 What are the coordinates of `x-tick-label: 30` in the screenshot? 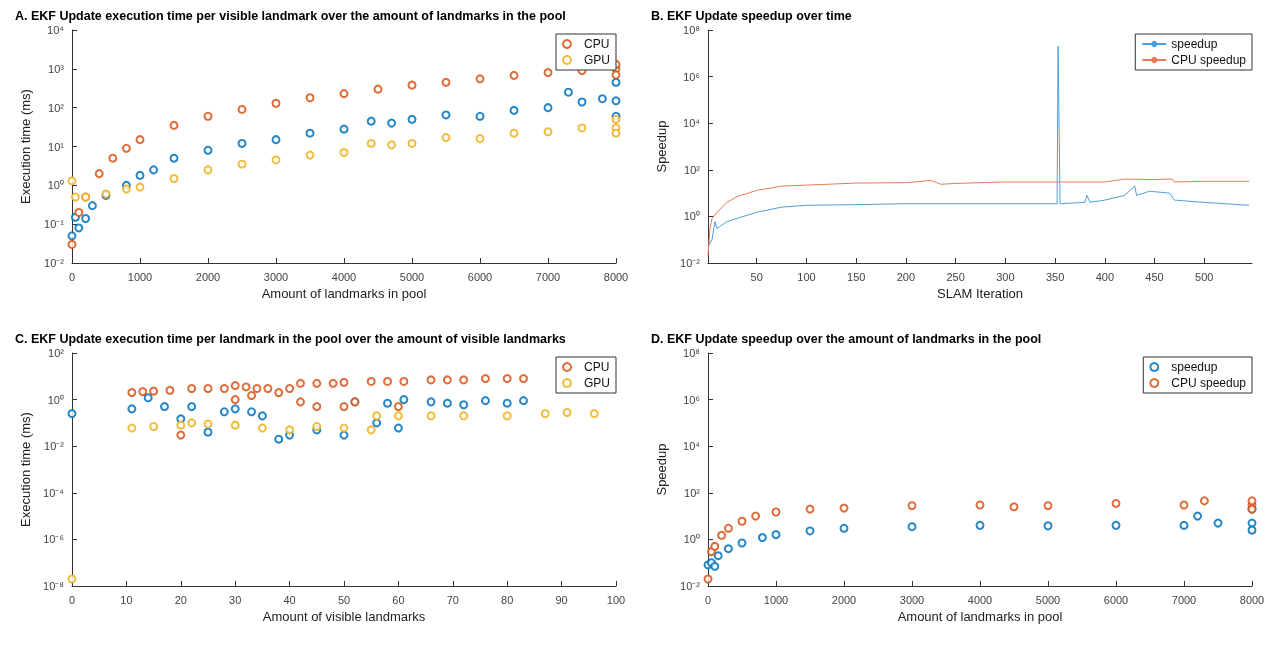 It's located at (235, 599).